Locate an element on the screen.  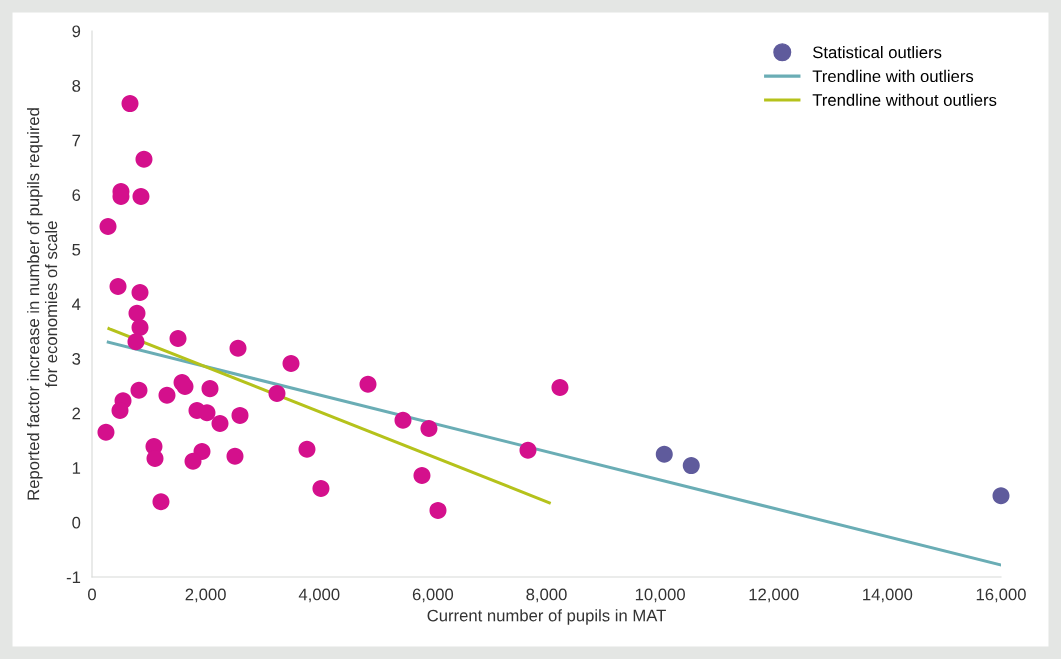
y-tick-label: -1 is located at coordinates (73, 577).